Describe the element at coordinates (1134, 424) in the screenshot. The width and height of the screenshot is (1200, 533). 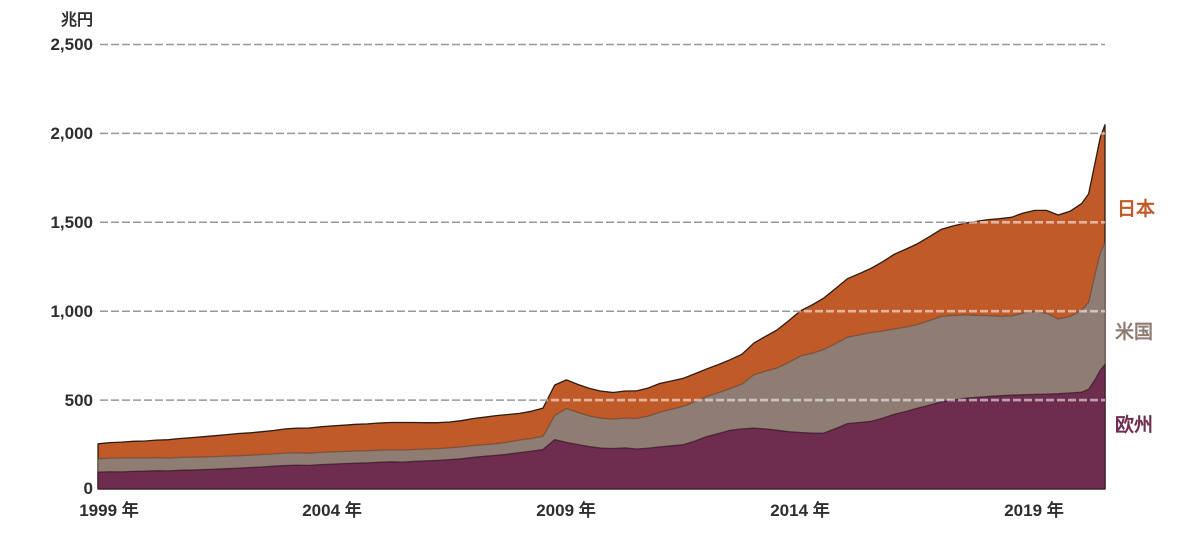
I see `series-label-europe: 欧州` at that location.